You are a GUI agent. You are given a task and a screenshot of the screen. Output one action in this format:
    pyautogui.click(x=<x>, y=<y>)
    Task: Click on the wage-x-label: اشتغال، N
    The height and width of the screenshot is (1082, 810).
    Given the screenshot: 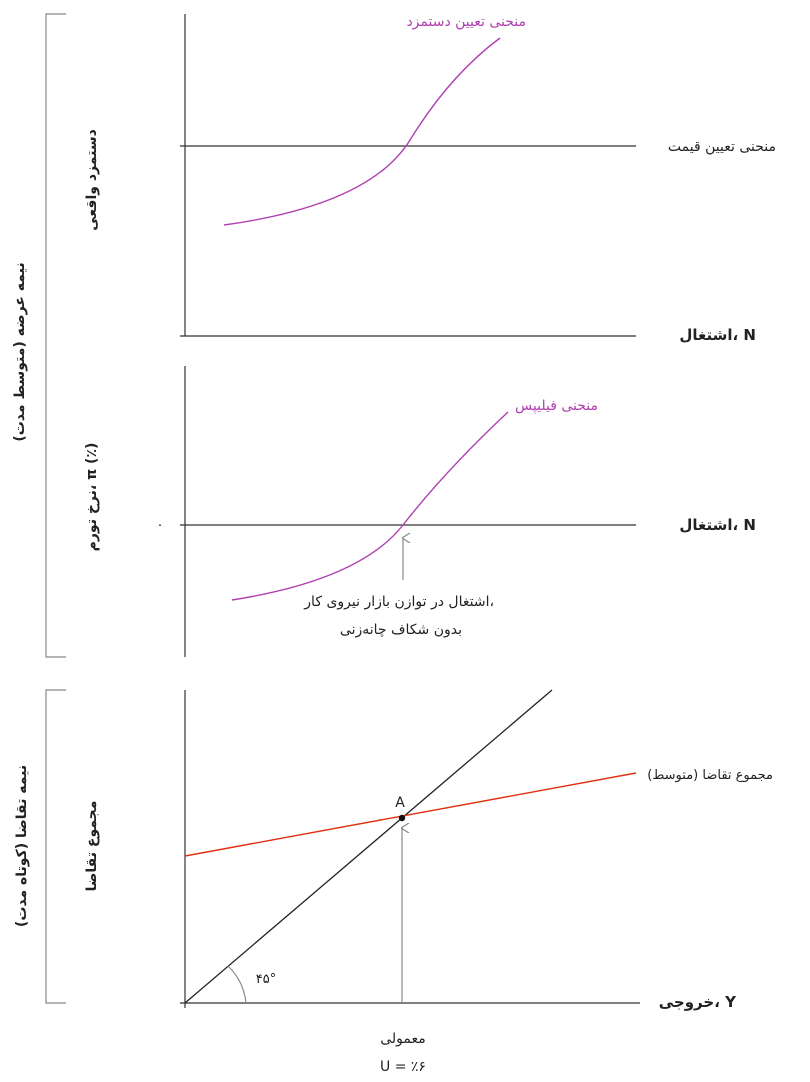 What is the action you would take?
    pyautogui.click(x=717, y=335)
    